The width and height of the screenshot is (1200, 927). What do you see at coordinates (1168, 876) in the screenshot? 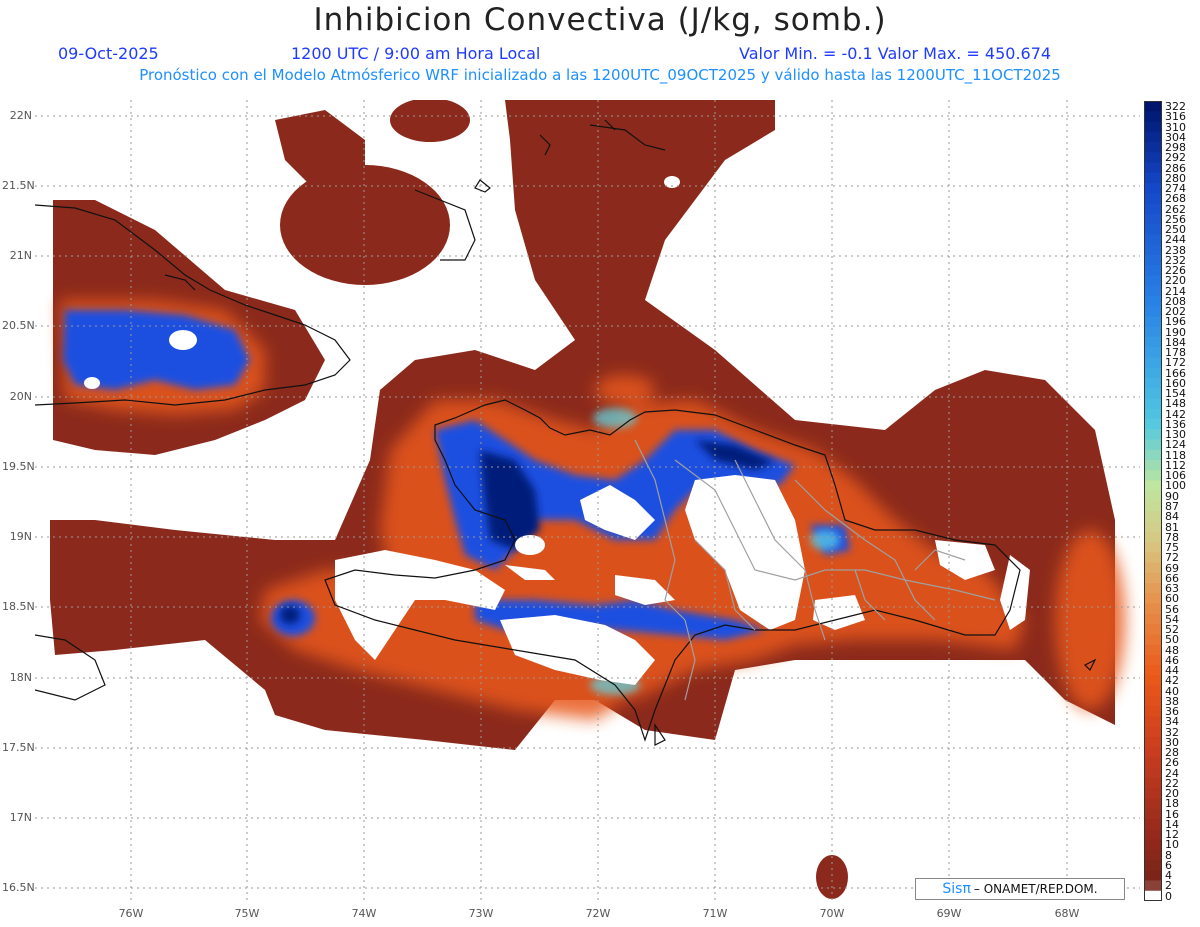
I see `colorbar-tick-label: 4` at bounding box center [1168, 876].